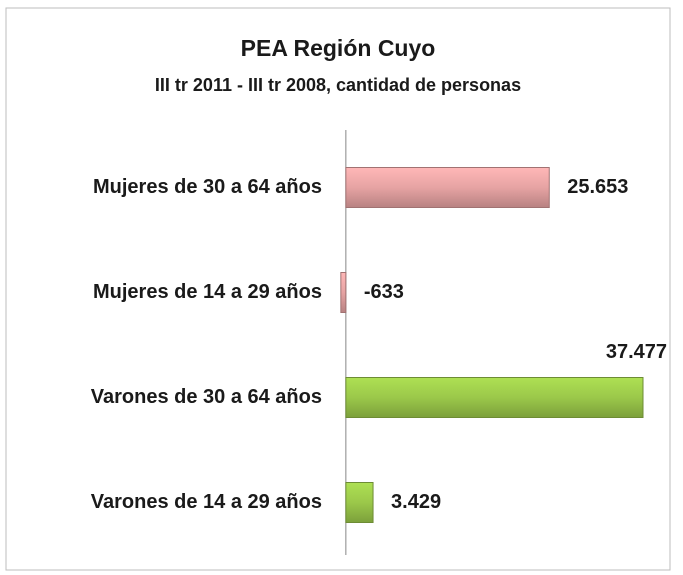 Image resolution: width=683 pixels, height=575 pixels. Describe the element at coordinates (207, 292) in the screenshot. I see `y-tick-label: Mujeres de 14 a 29 años` at that location.